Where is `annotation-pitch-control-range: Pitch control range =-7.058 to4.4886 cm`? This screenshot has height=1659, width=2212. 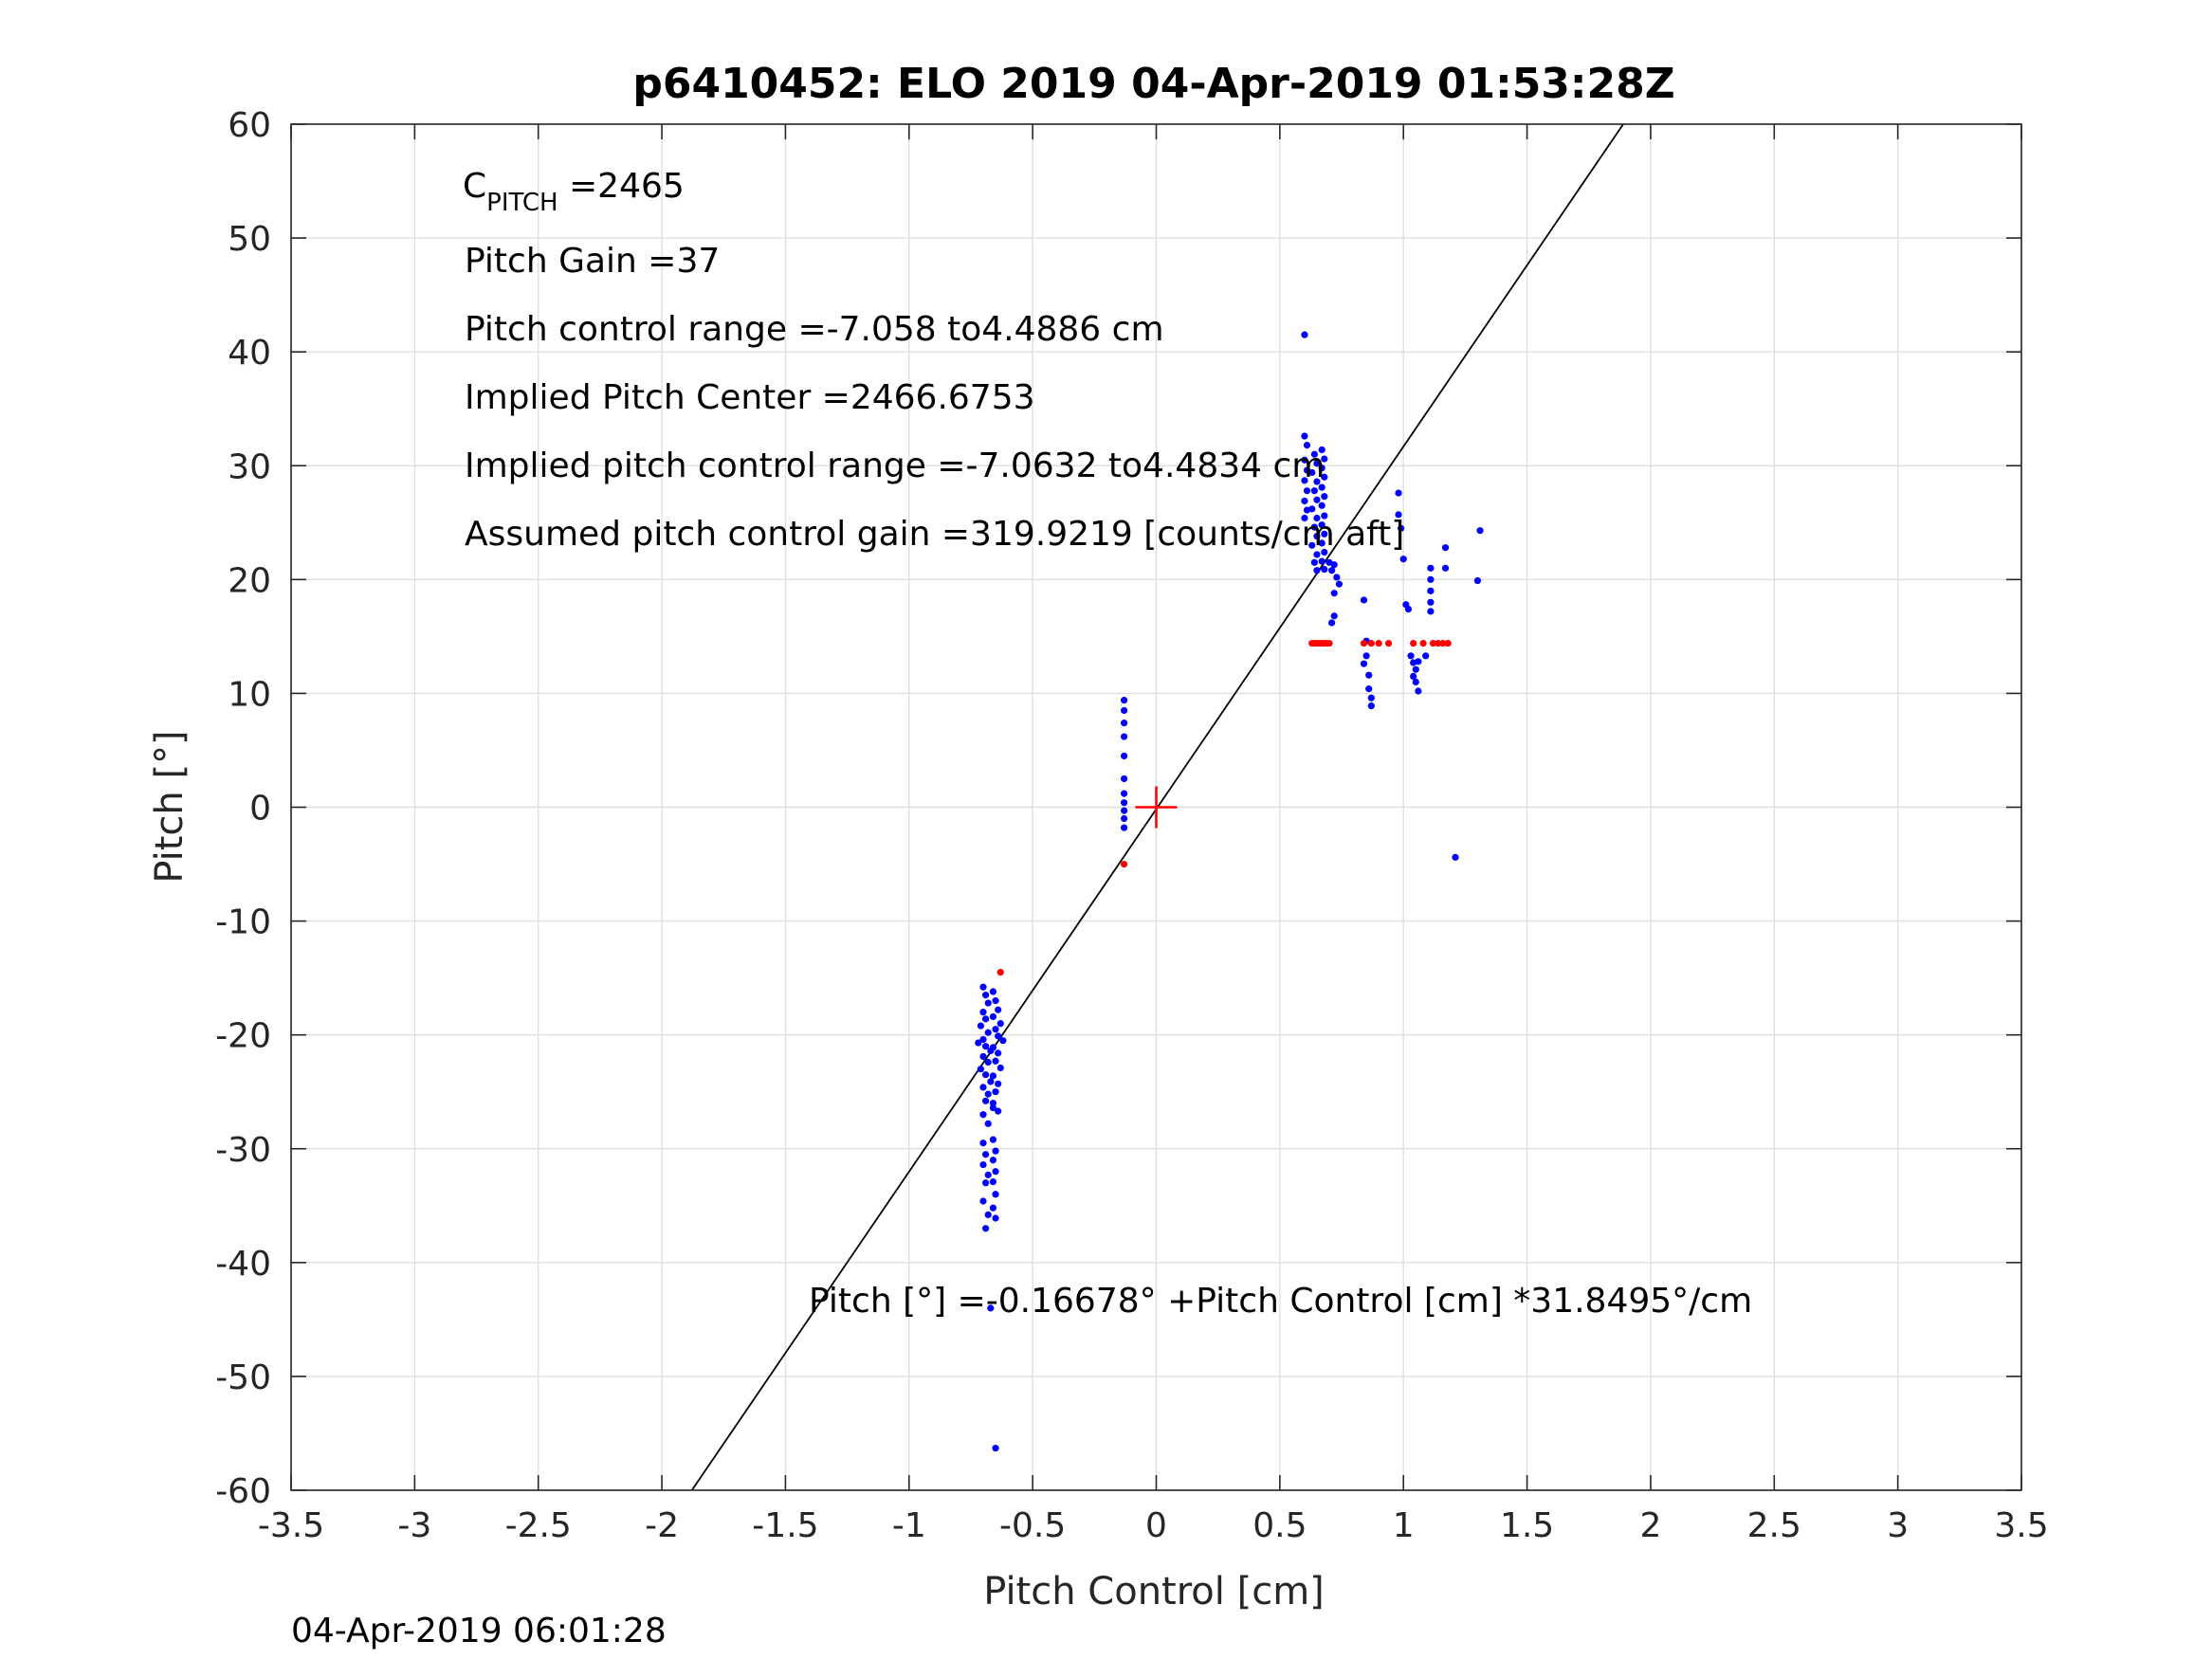
annotation-pitch-control-range: Pitch control range =-7.058 to4.4886 cm is located at coordinates (814, 329).